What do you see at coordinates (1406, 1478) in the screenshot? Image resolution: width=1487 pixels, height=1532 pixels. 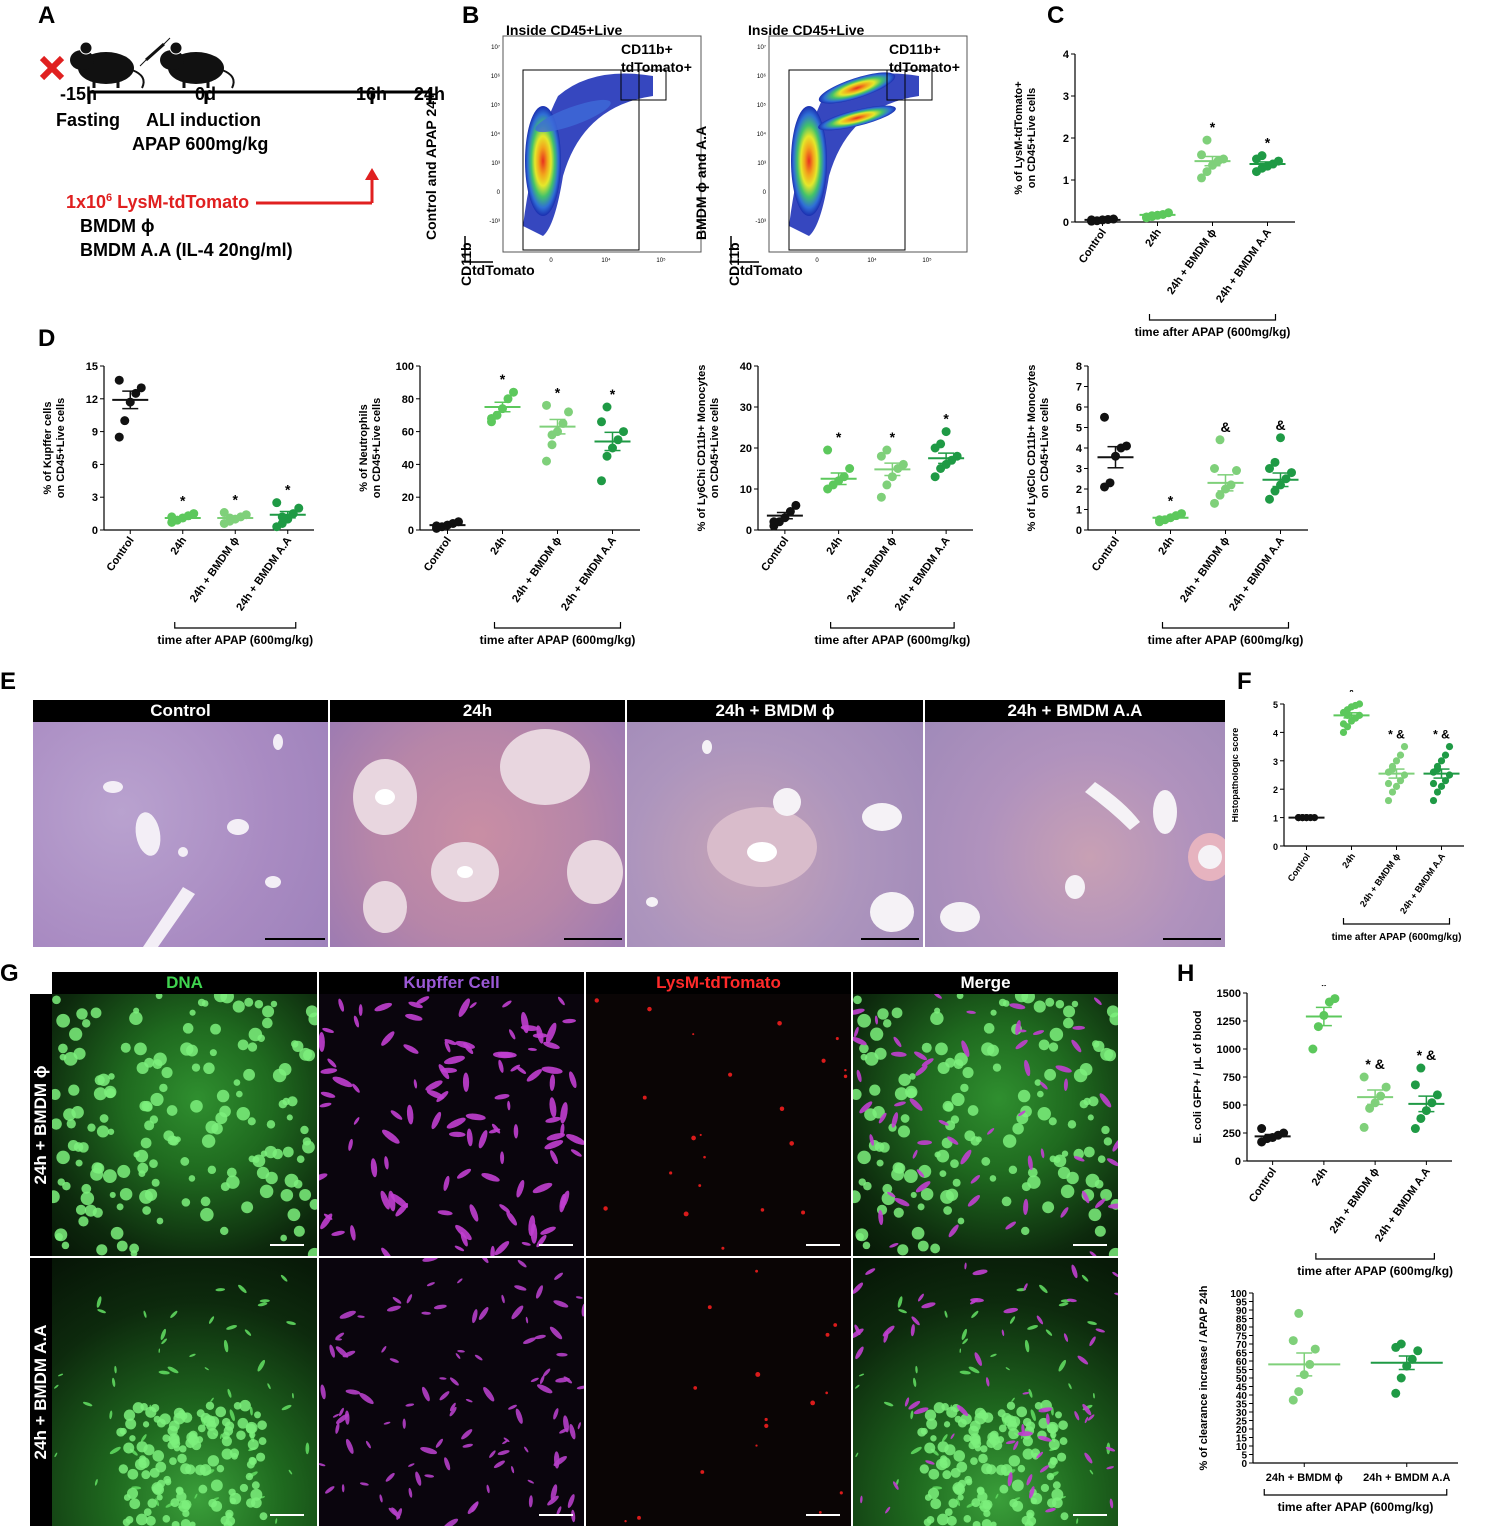 I see `x-tick-label: 24h + BMDM A.A` at bounding box center [1406, 1478].